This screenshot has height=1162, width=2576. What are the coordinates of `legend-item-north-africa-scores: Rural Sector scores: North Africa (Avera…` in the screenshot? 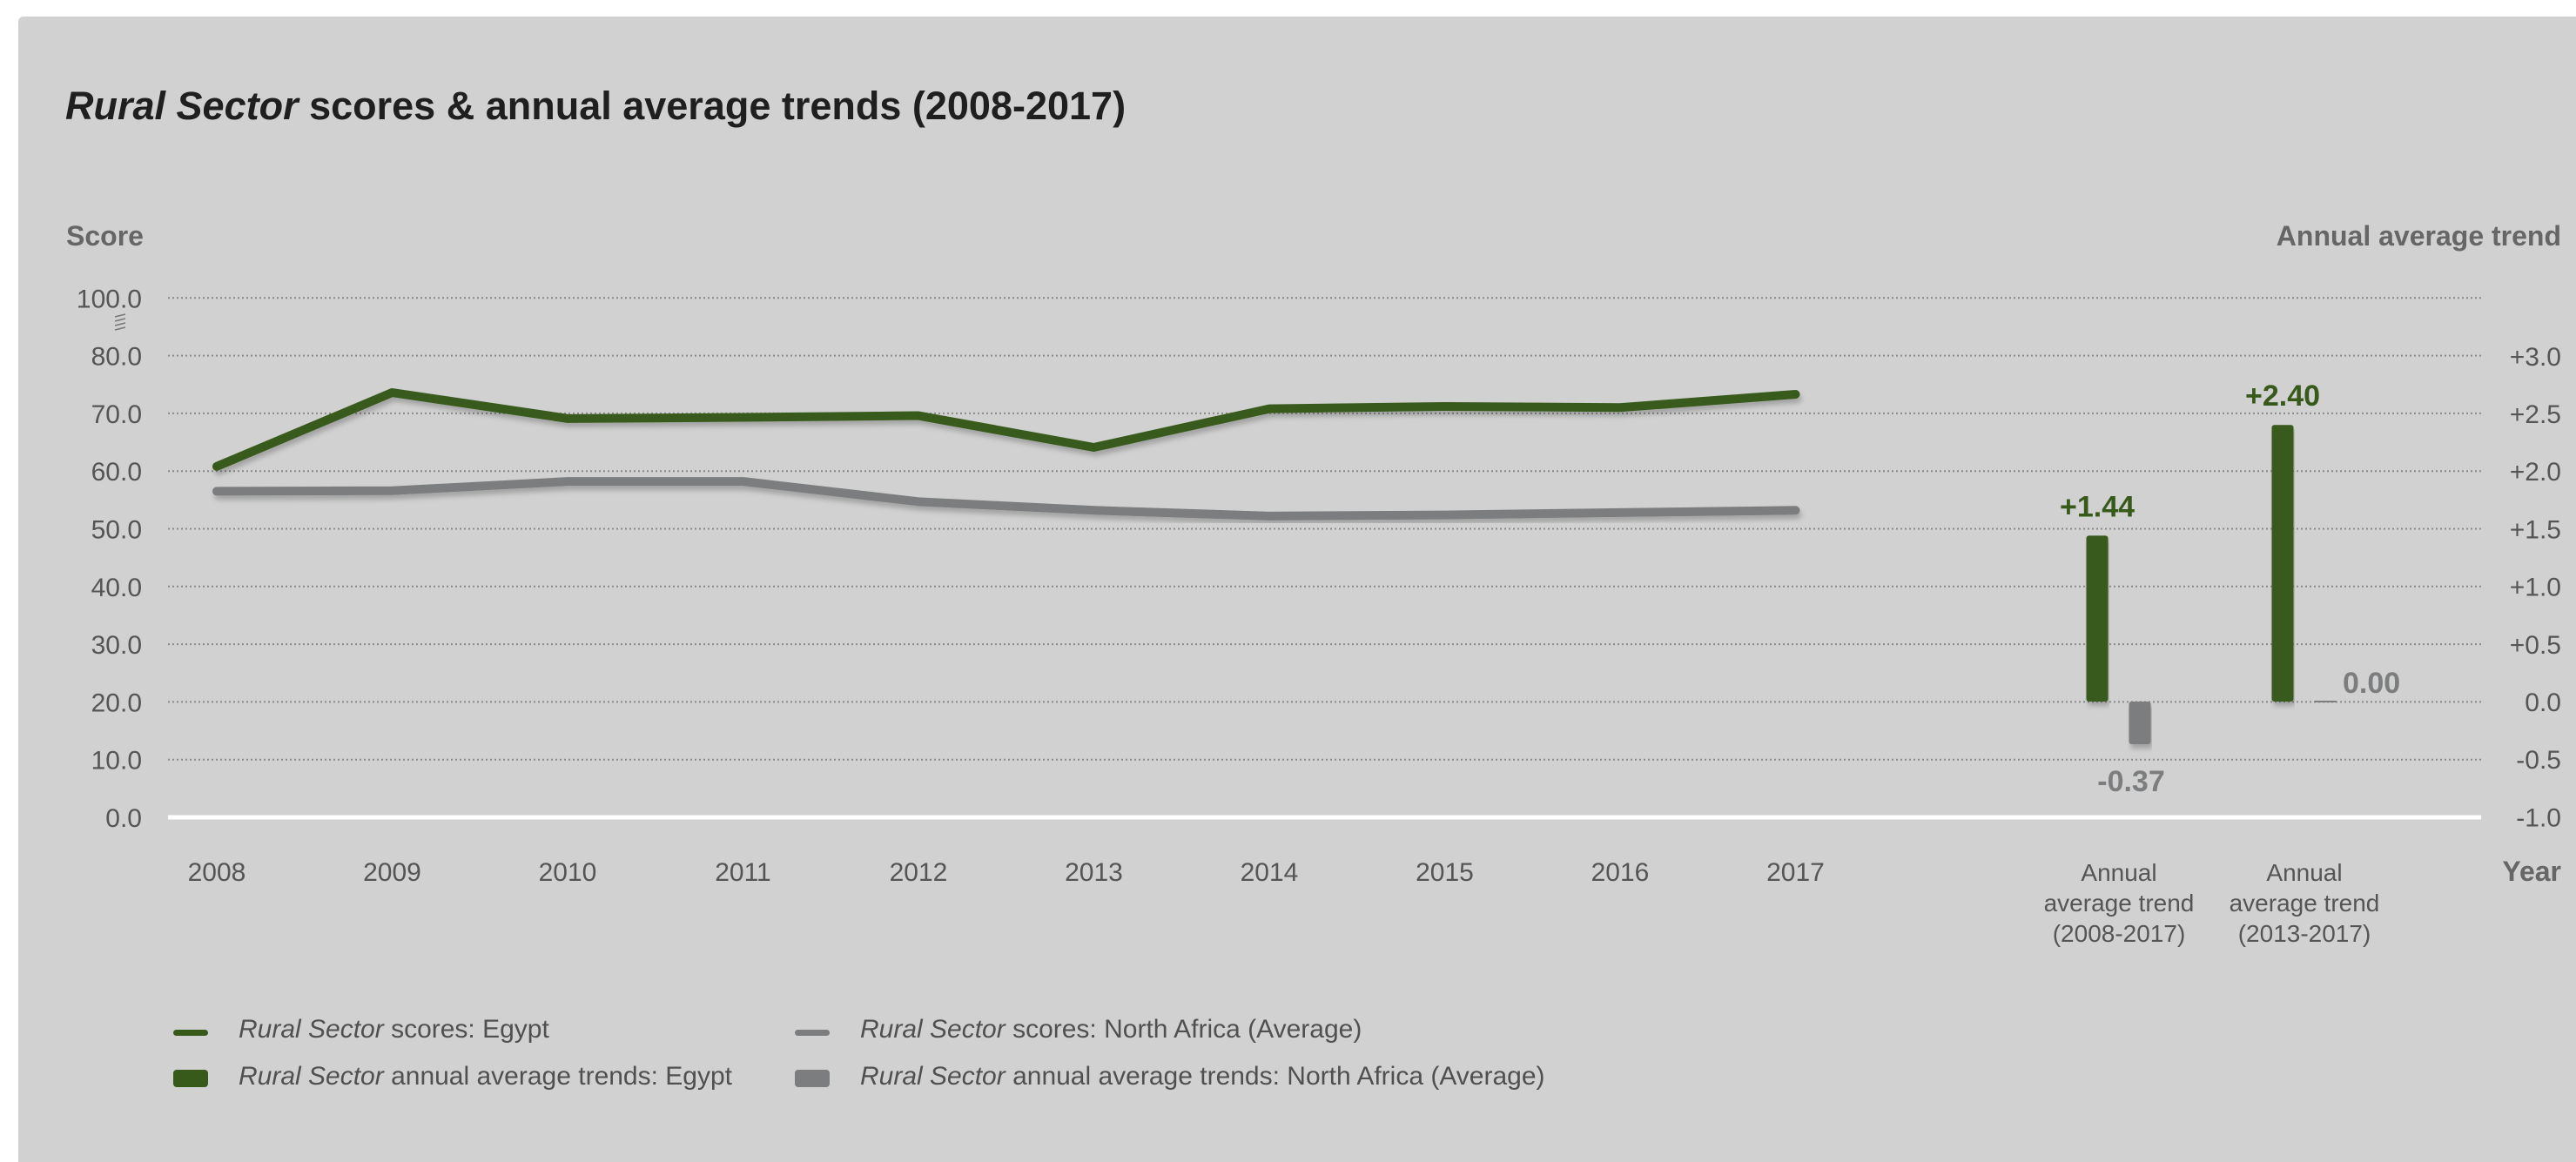 It's located at (1078, 1029).